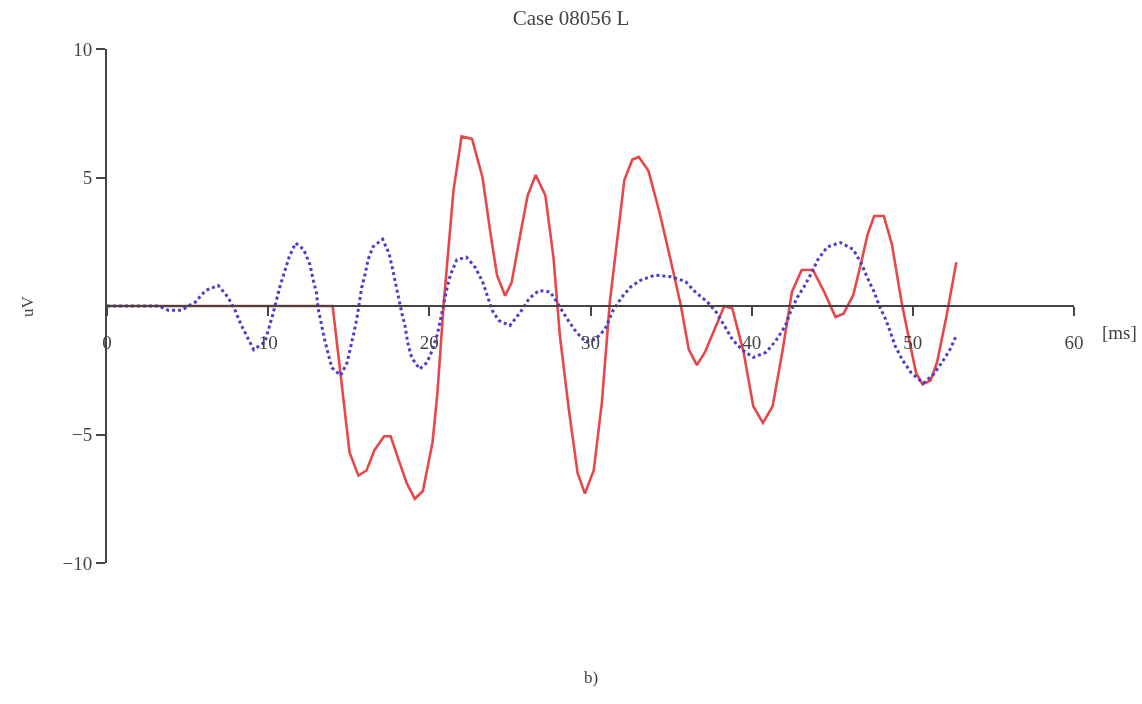 The width and height of the screenshot is (1142, 704). I want to click on y-tick-label: 5, so click(87, 178).